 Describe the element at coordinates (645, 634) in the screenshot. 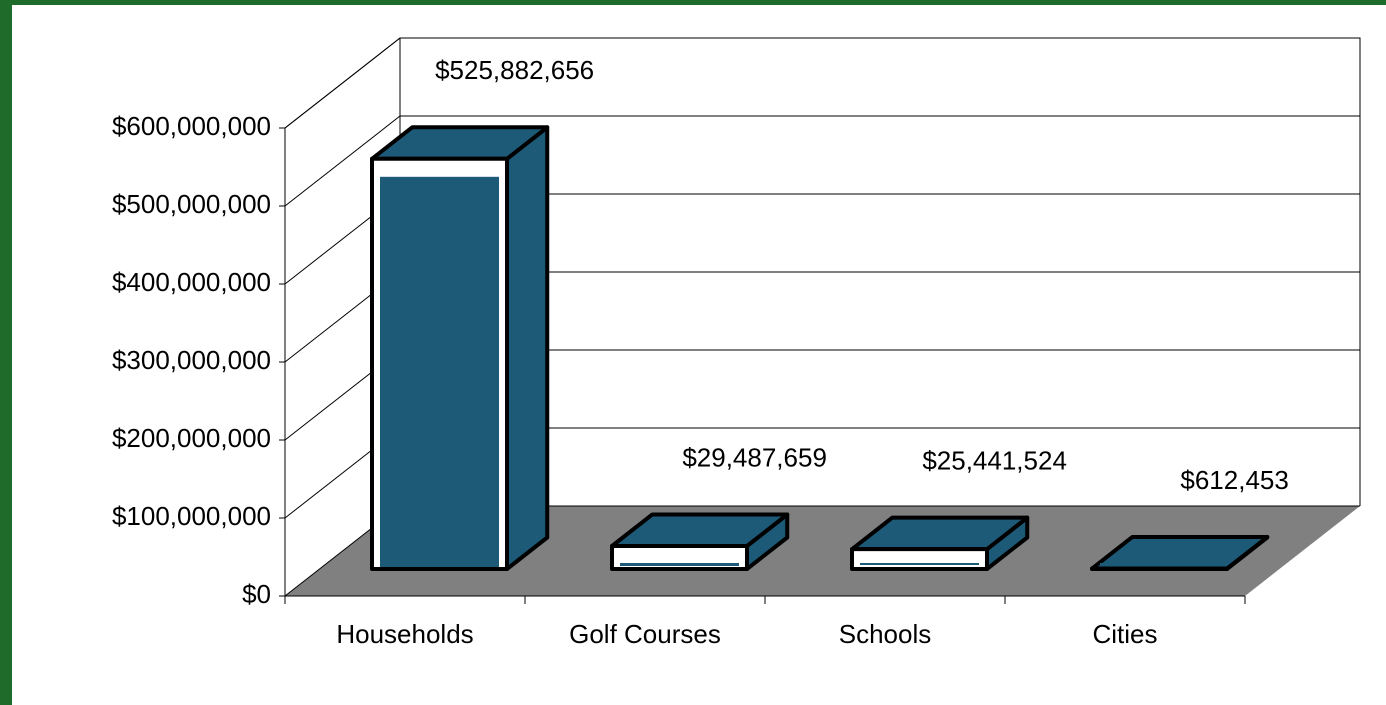

I see `x-tick-label: Golf Courses` at that location.